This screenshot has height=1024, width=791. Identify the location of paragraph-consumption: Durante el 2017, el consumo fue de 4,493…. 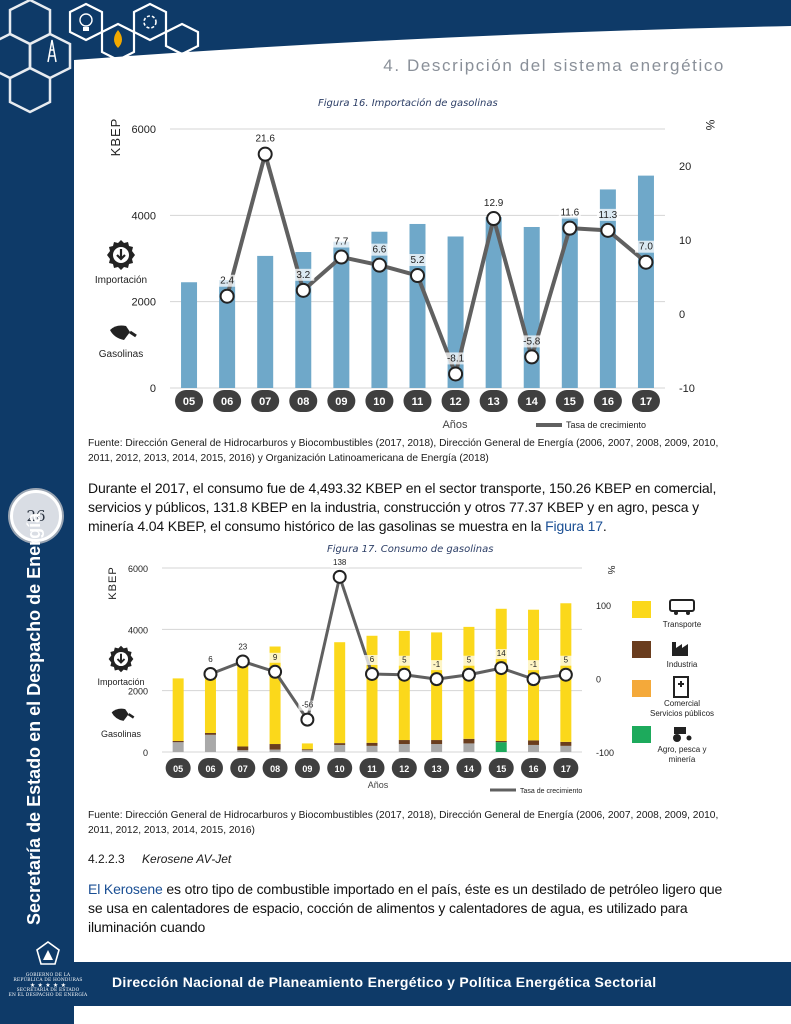
(408, 507).